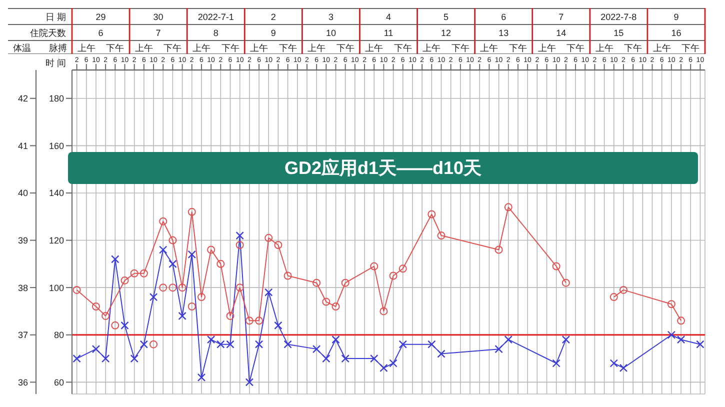 Image resolution: width=725 pixels, height=407 pixels. What do you see at coordinates (48, 33) in the screenshot?
I see `text: 住院天数` at bounding box center [48, 33].